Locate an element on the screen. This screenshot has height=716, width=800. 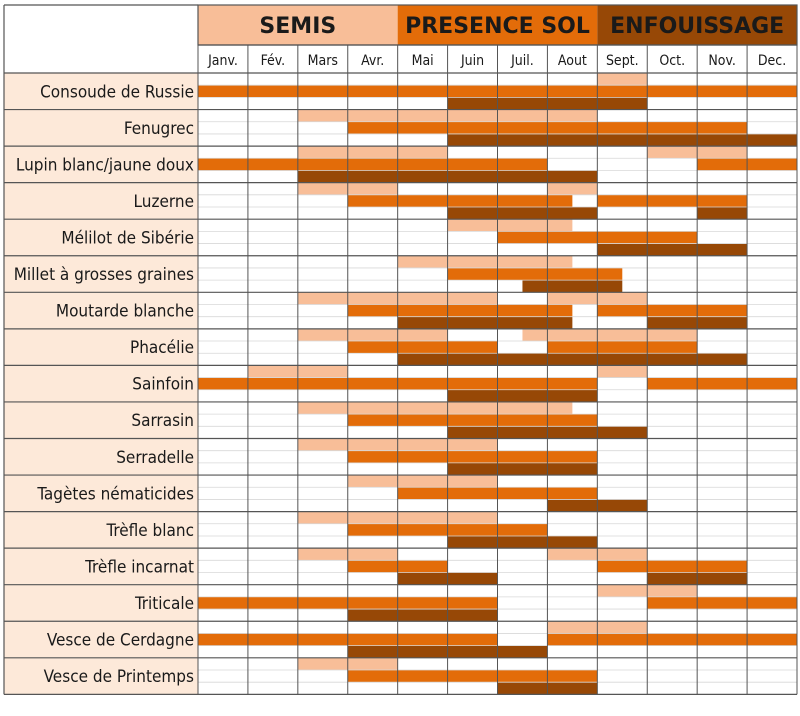
row-label: Sarrasin is located at coordinates (162, 421).